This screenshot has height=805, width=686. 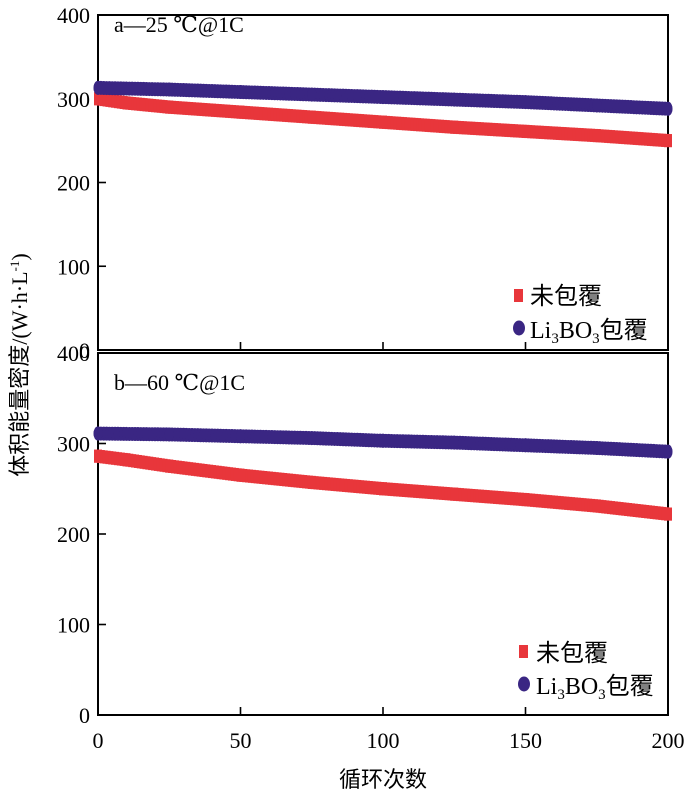 What do you see at coordinates (241, 740) in the screenshot?
I see `x-tick-label: 50` at bounding box center [241, 740].